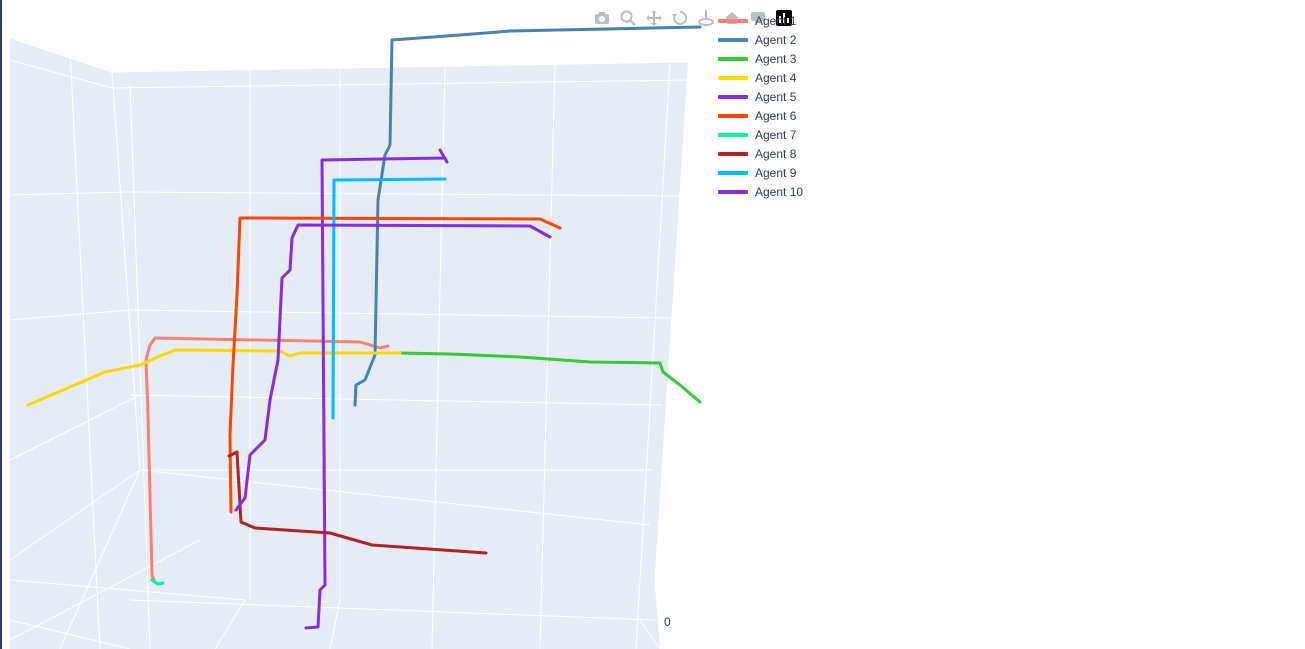  Describe the element at coordinates (776, 153) in the screenshot. I see `legend-label: Agent 8` at that location.